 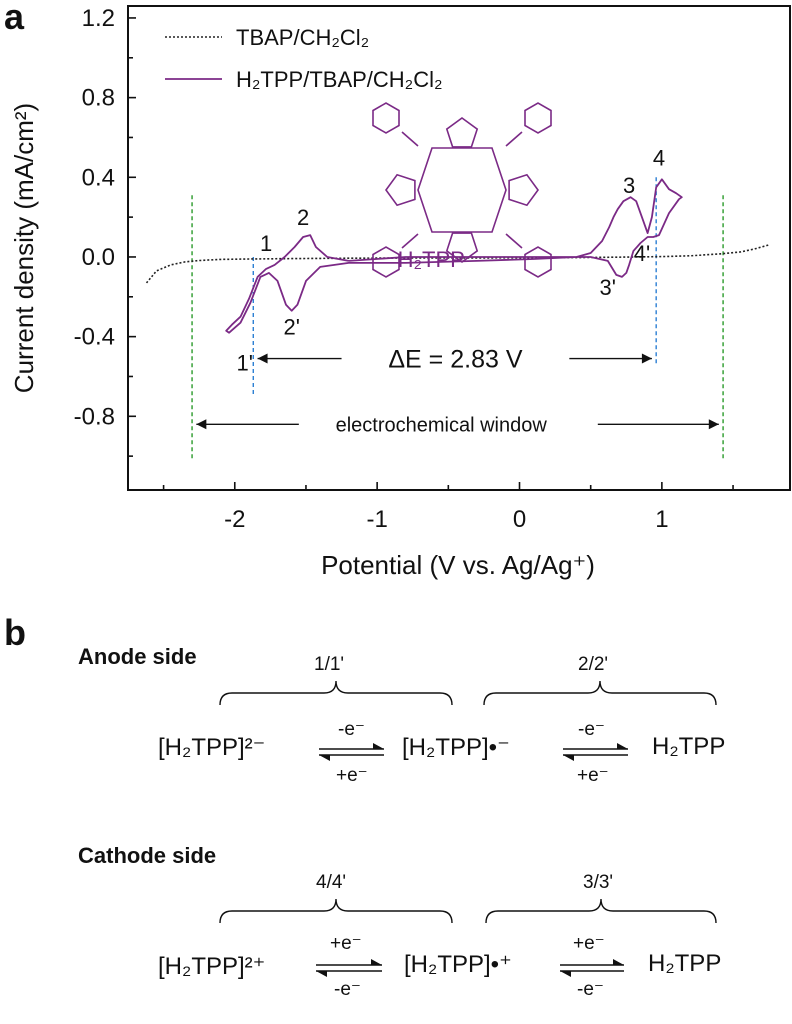 I want to click on y-tick-label: 0.8, so click(x=98, y=98).